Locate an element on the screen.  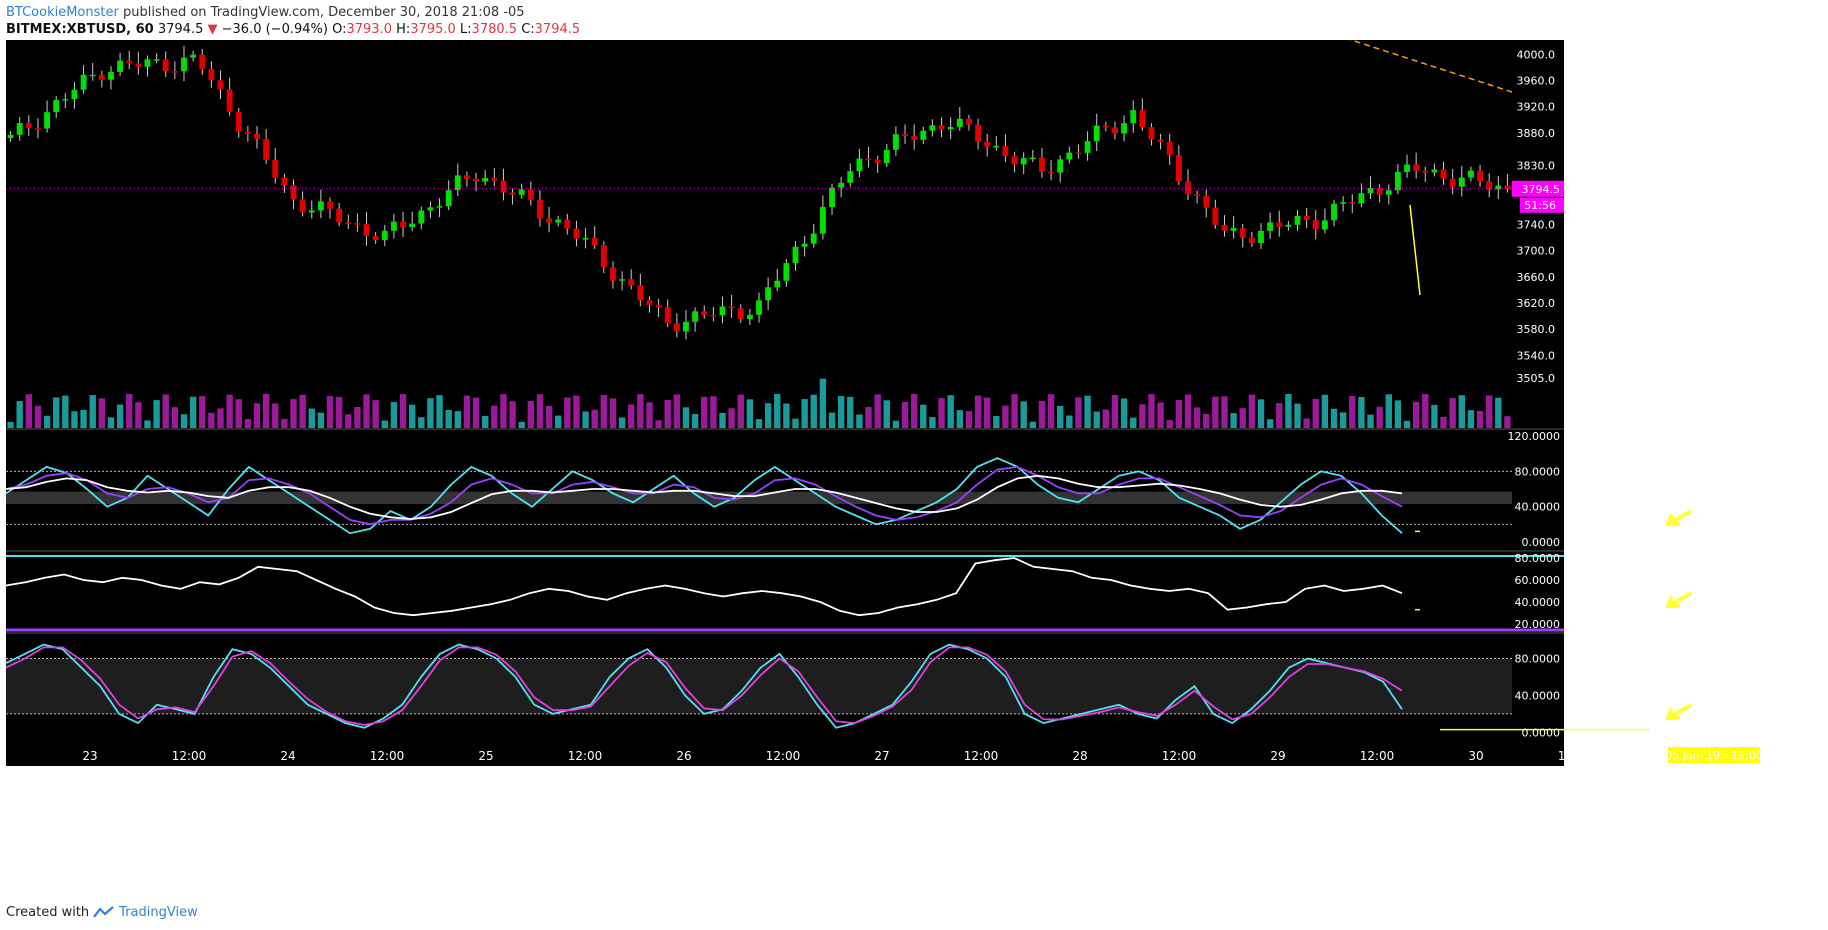
high-label: H: is located at coordinates (403, 29).